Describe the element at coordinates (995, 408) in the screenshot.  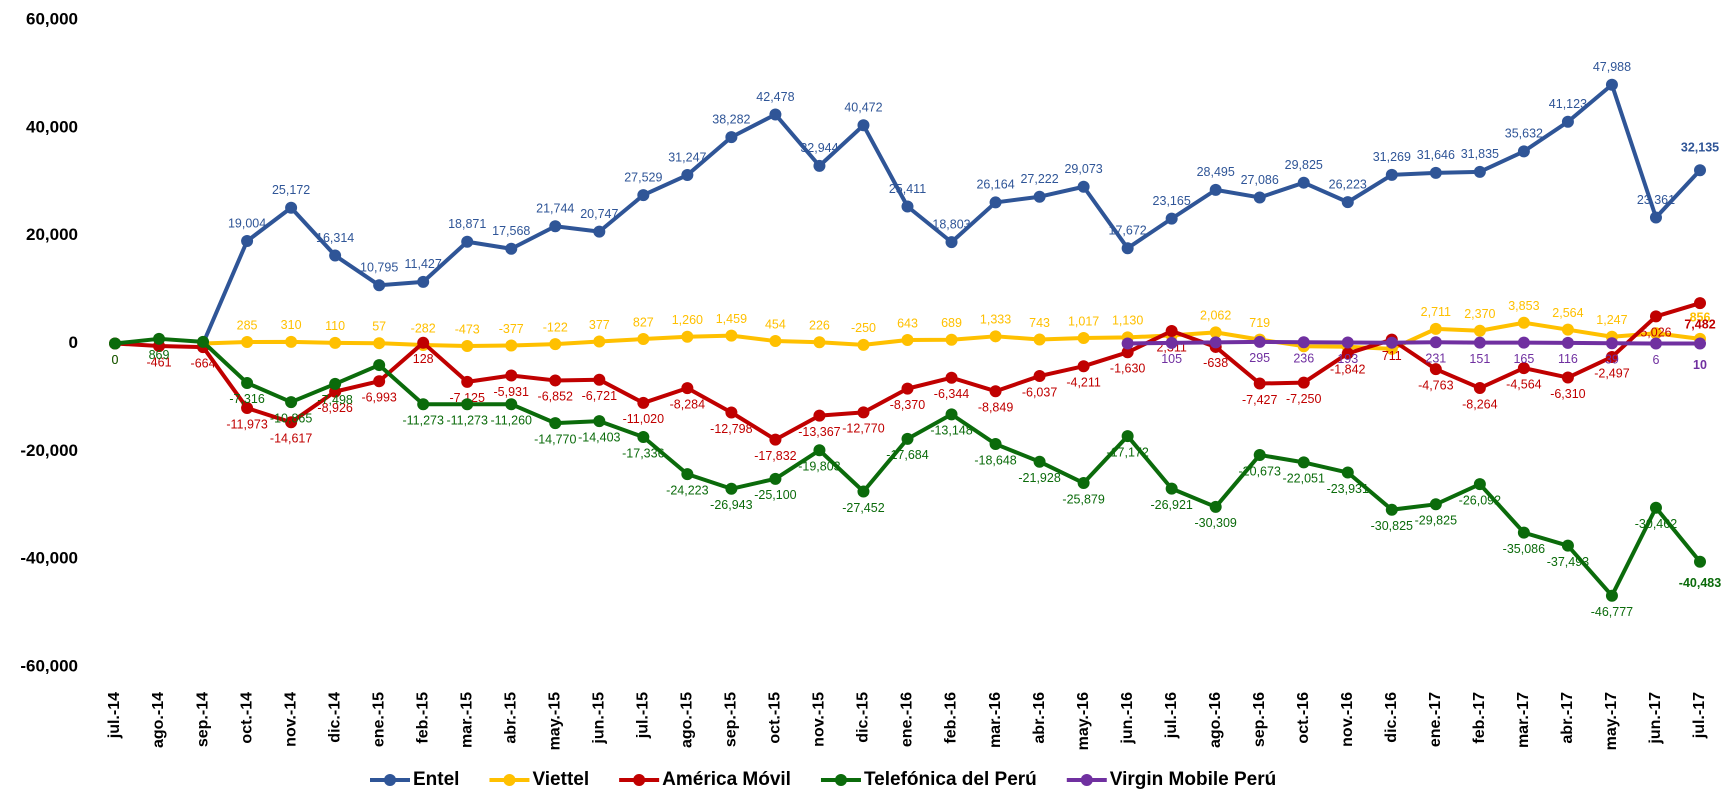
I see `data-label: -8,849` at that location.